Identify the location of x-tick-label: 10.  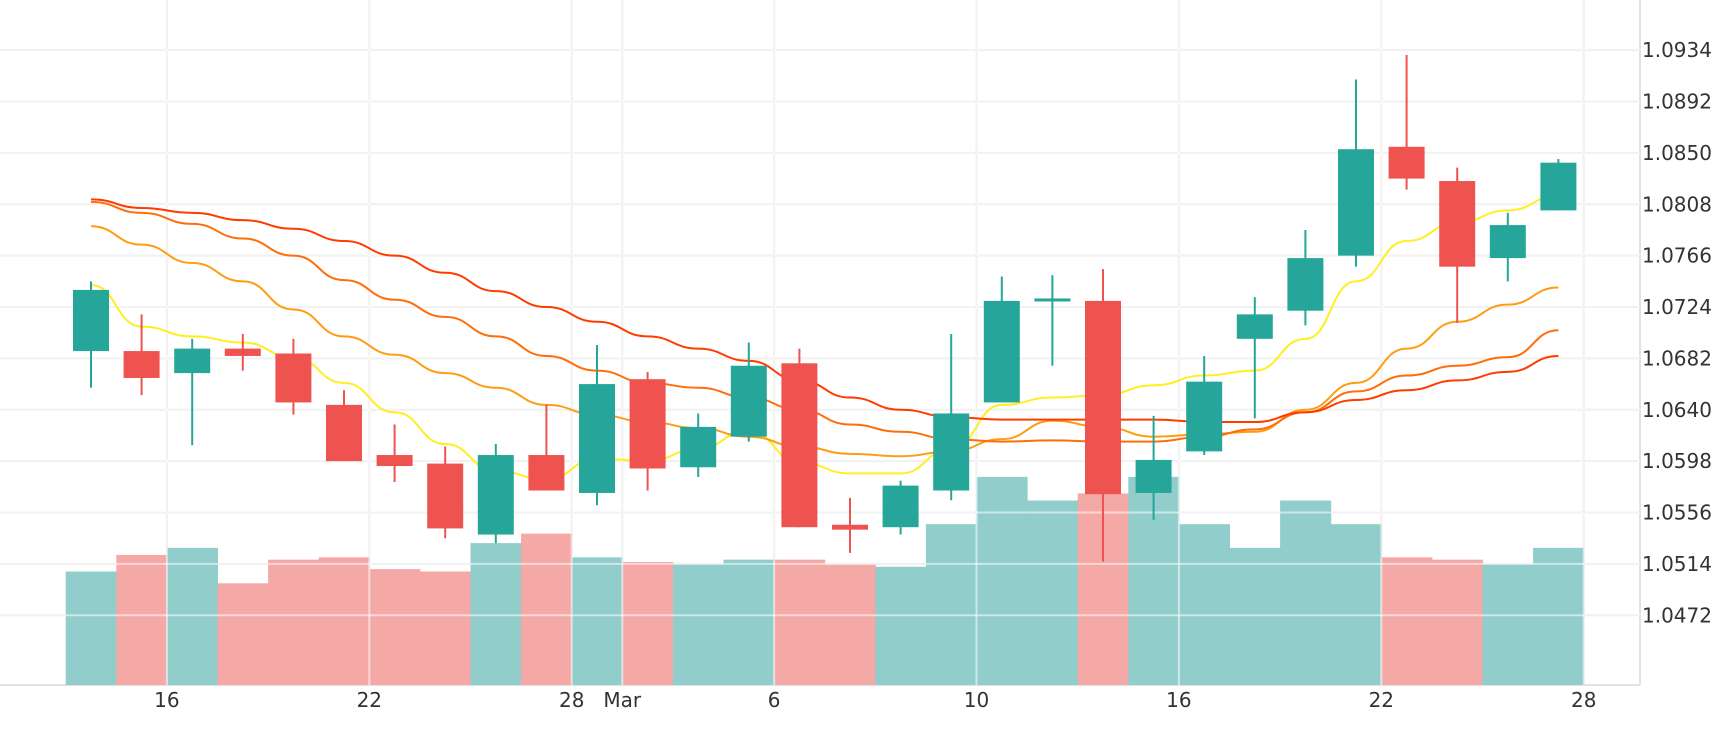
(976, 700).